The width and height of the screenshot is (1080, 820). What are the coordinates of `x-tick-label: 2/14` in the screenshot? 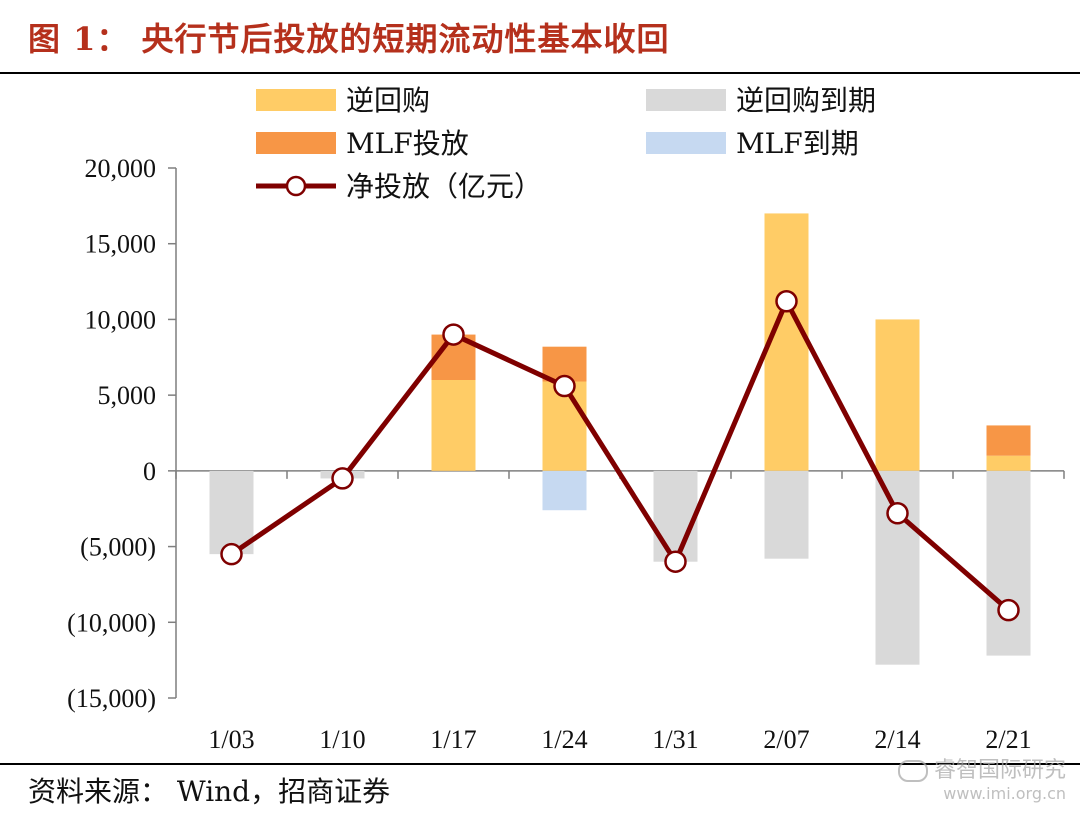 It's located at (897, 739).